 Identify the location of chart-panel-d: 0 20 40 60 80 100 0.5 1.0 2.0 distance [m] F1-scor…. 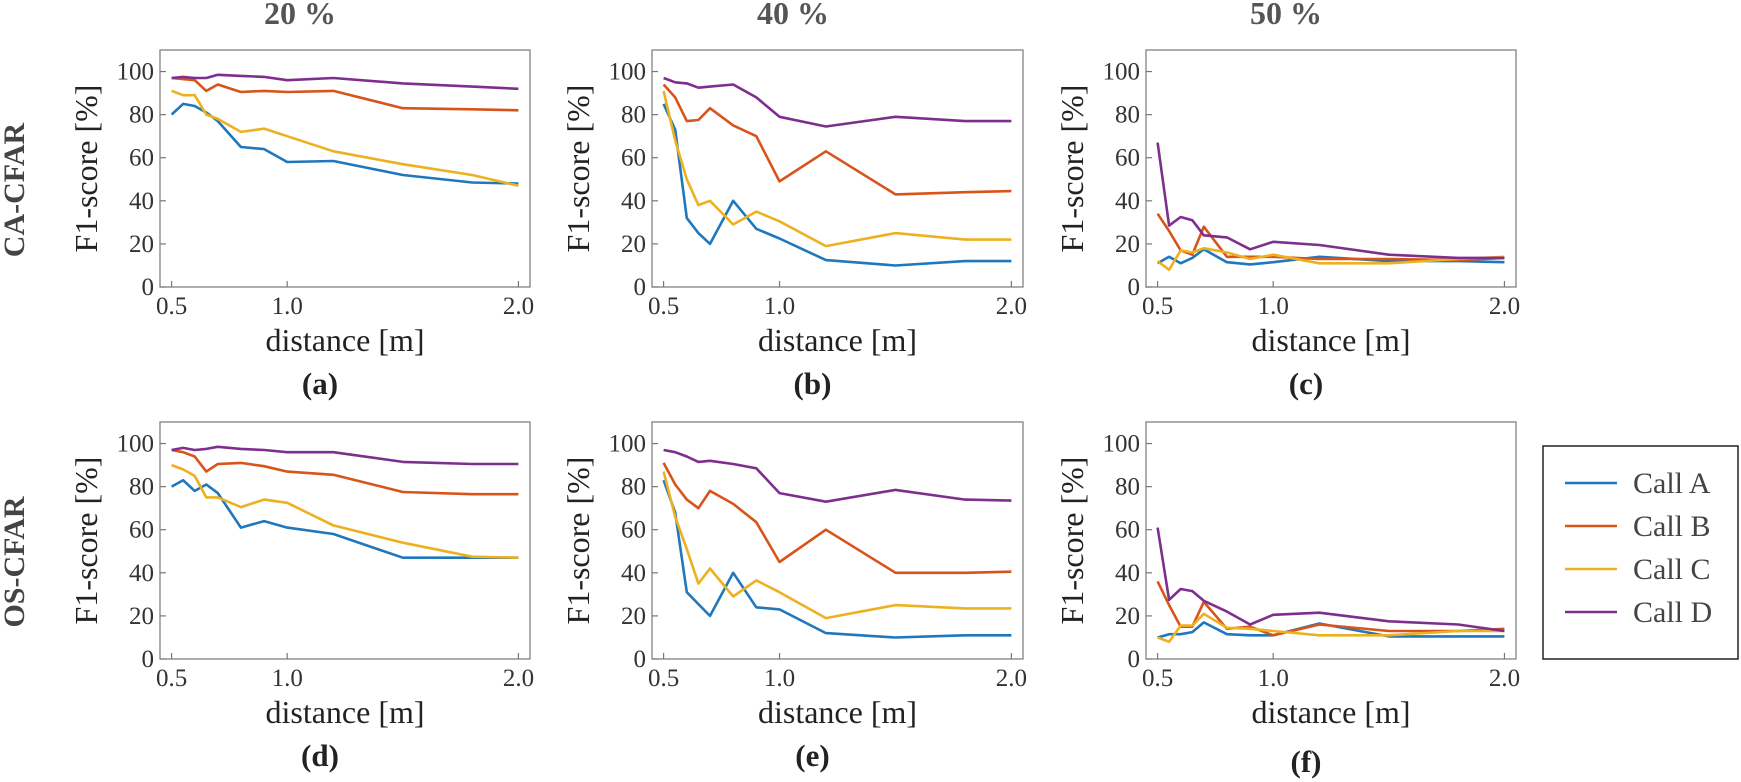
(301, 597).